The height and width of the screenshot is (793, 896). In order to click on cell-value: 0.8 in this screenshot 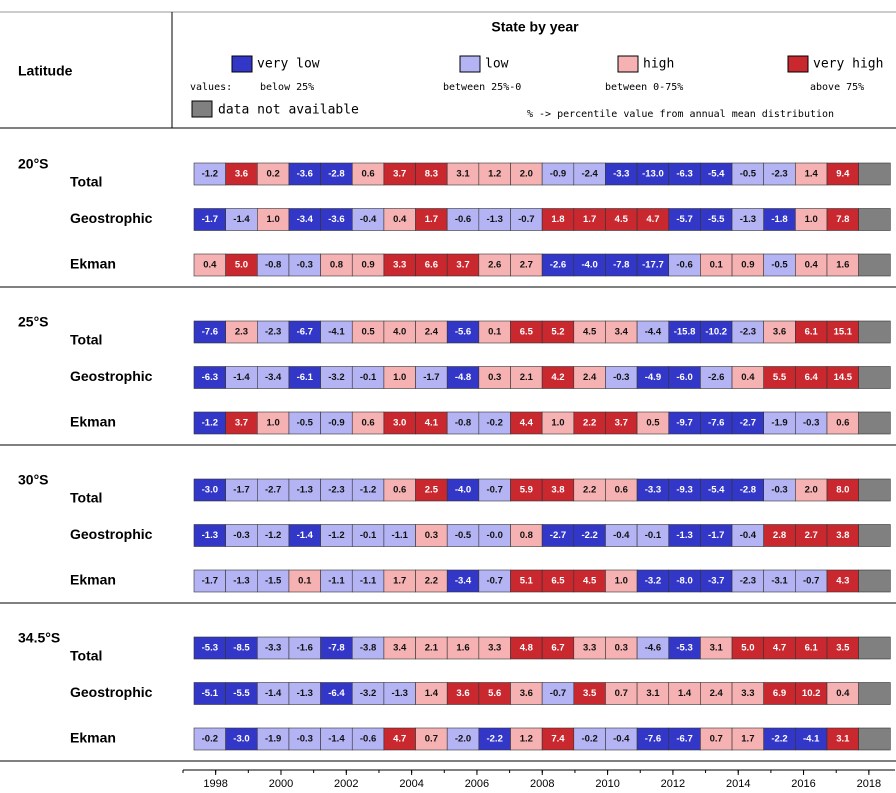, I will do `click(526, 535)`.